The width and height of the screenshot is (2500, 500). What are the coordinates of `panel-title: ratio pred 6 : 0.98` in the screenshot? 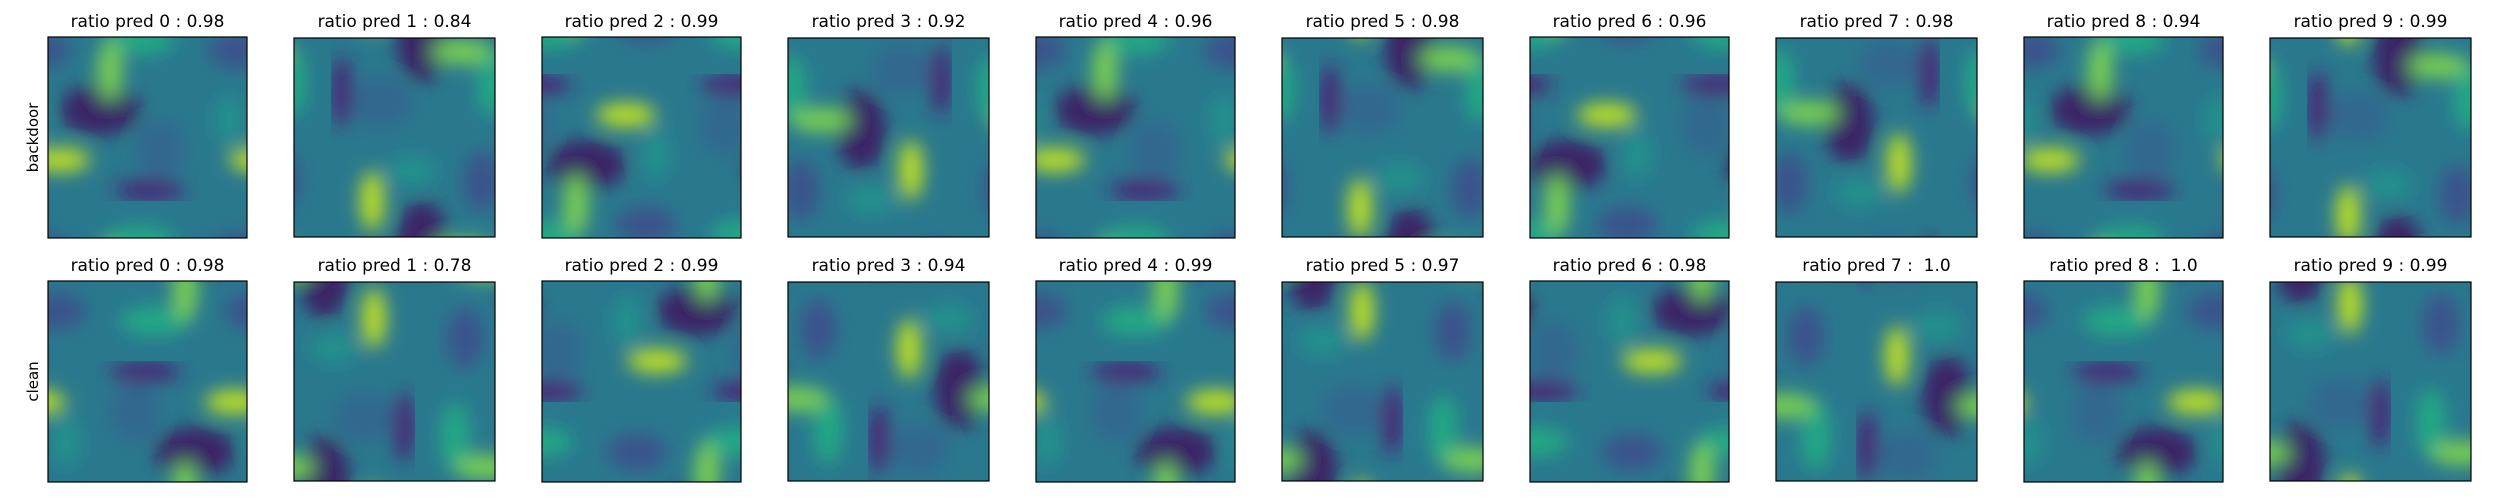 It's located at (1630, 266).